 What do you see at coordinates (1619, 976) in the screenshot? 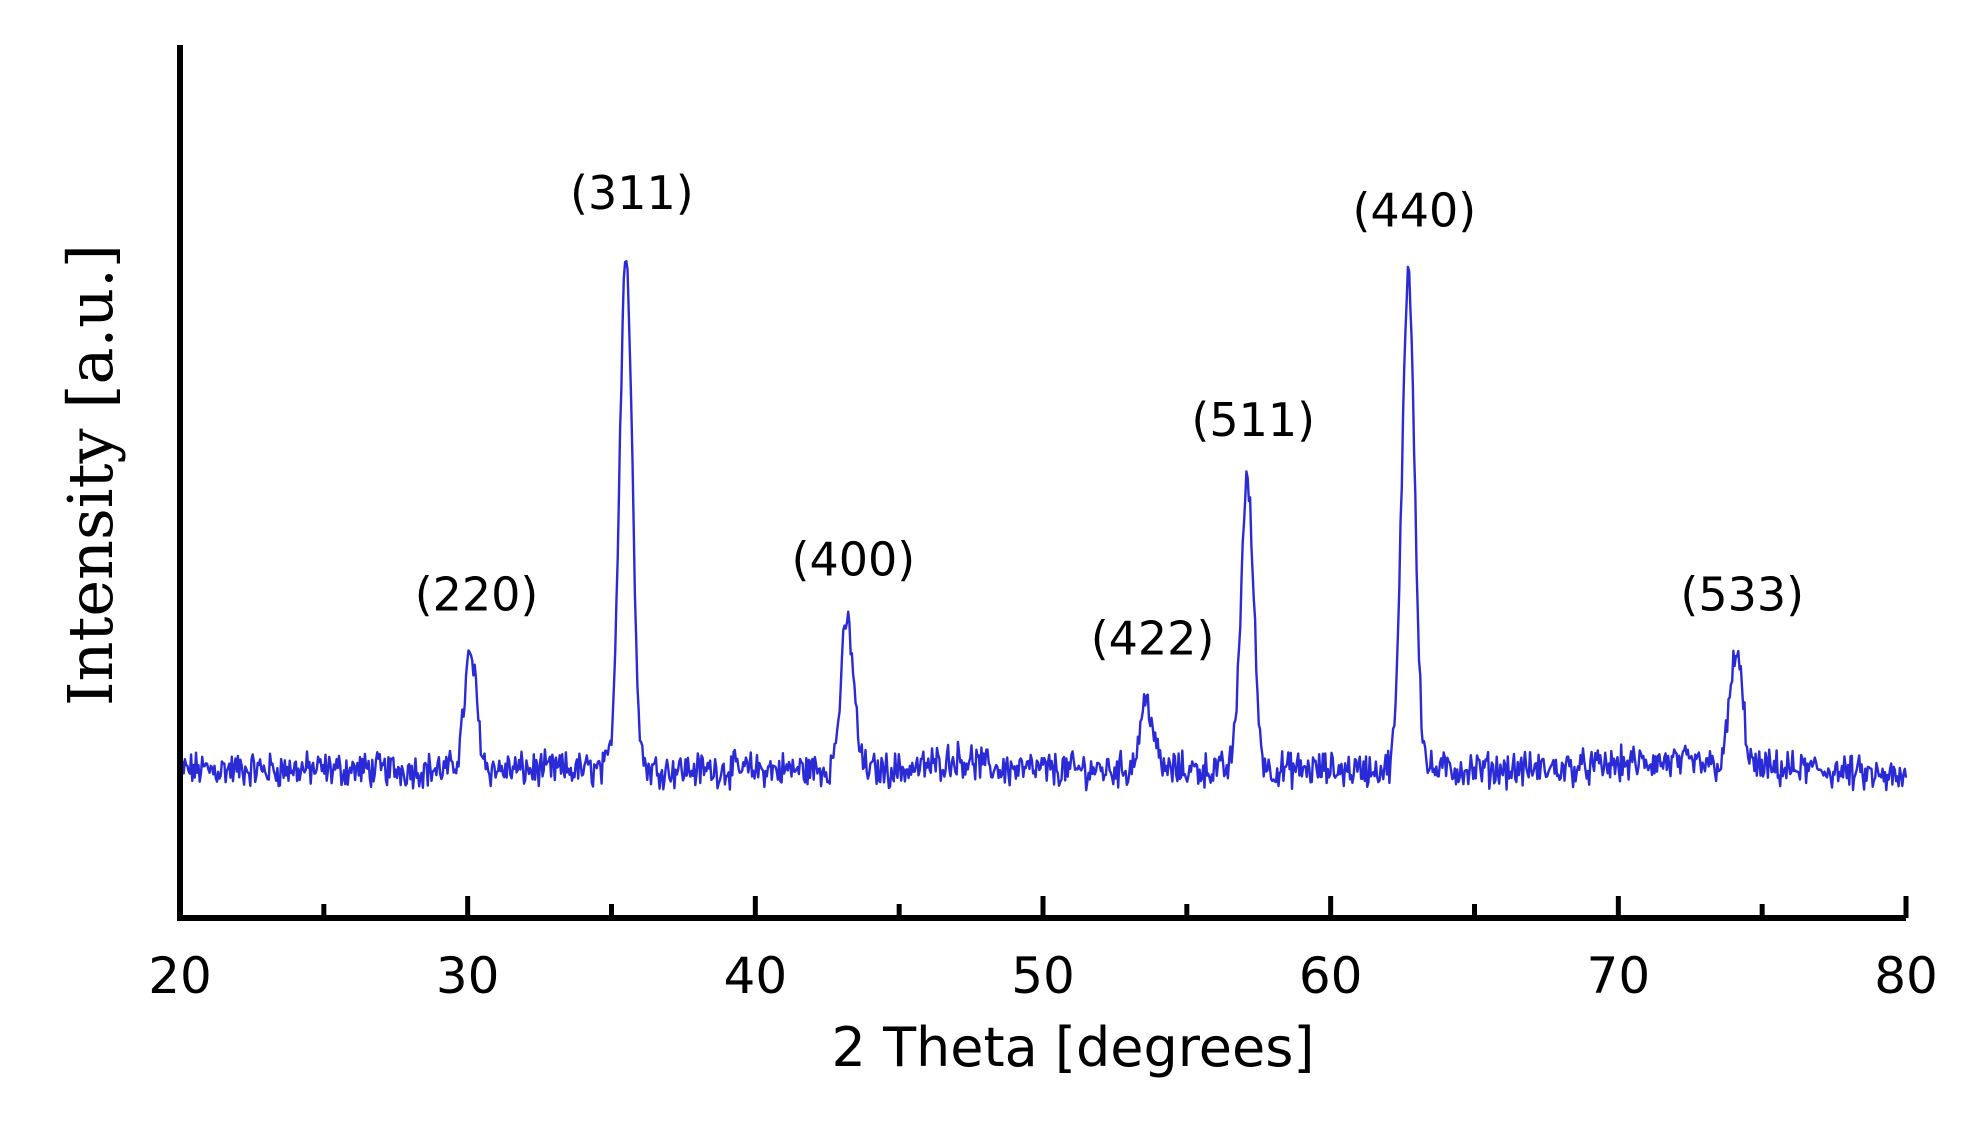
I see `x-tick-label: 70` at bounding box center [1619, 976].